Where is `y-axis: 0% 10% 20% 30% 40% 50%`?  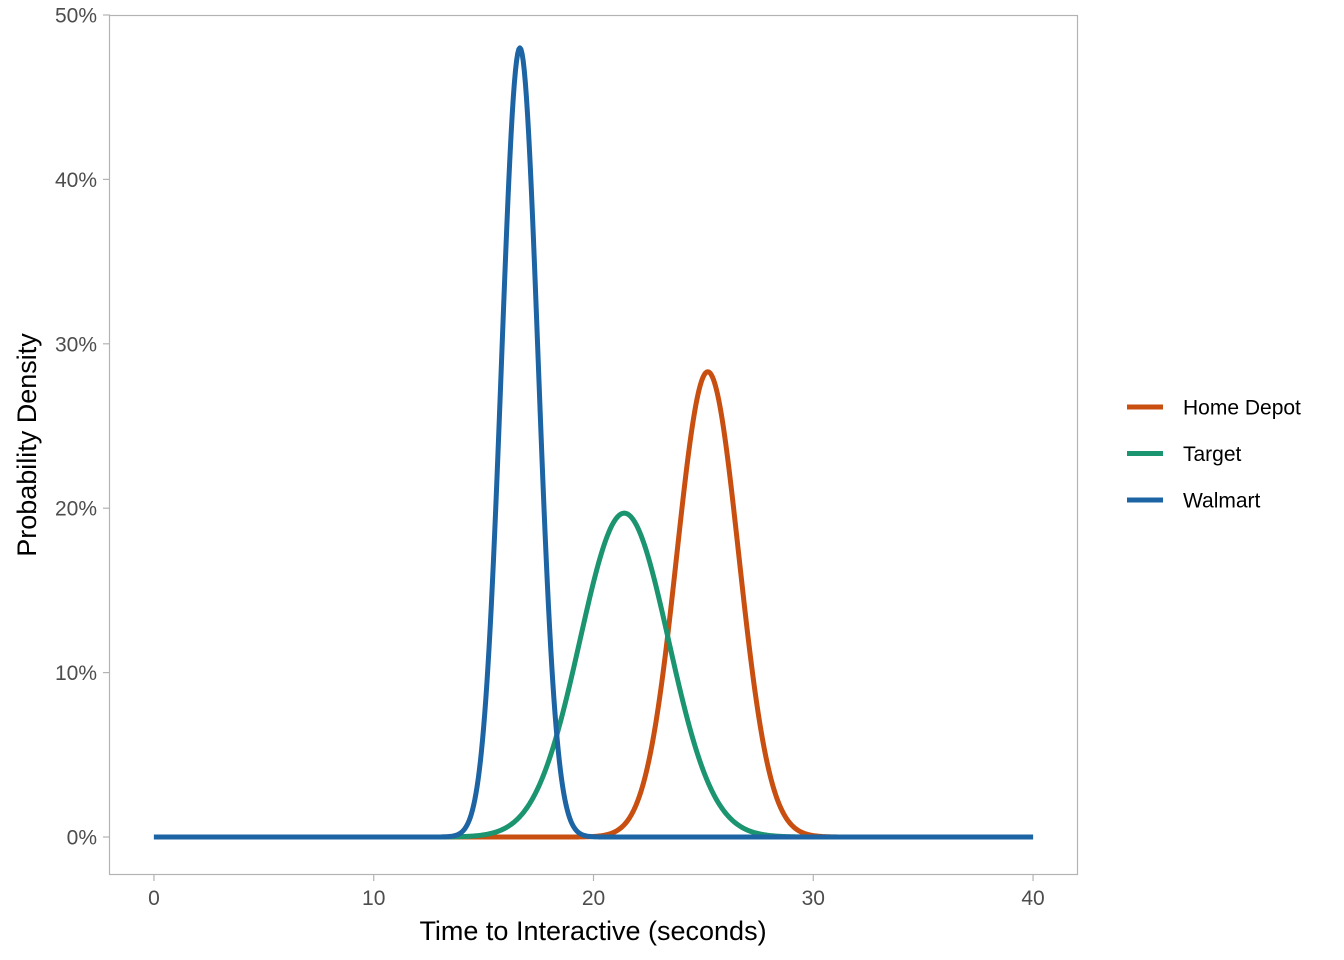
y-axis: 0% 10% 20% 30% 40% 50% is located at coordinates (82, 427).